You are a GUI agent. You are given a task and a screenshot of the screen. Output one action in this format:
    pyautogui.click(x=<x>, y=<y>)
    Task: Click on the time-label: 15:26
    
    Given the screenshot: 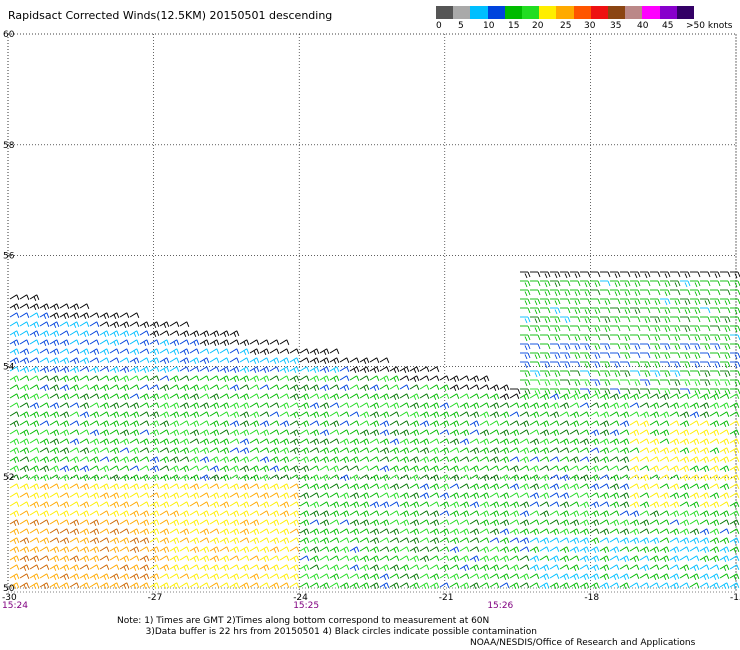 What is the action you would take?
    pyautogui.click(x=500, y=606)
    